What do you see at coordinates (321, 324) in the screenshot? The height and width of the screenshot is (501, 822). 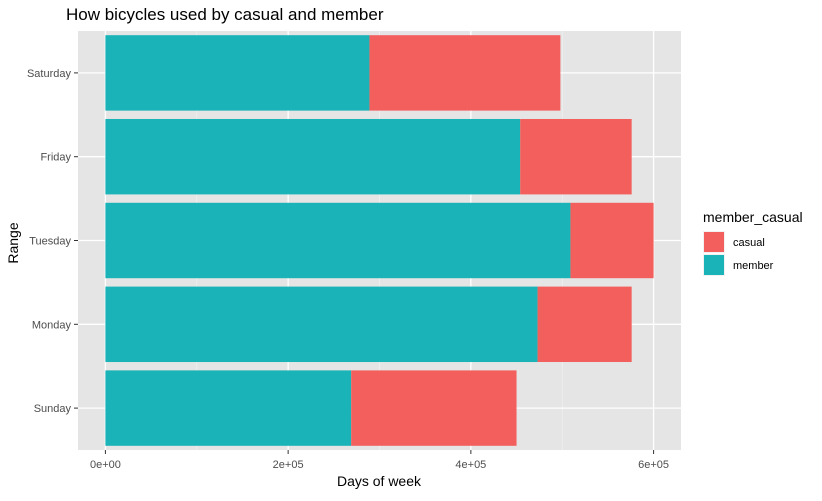 I see `bar-member-monday` at bounding box center [321, 324].